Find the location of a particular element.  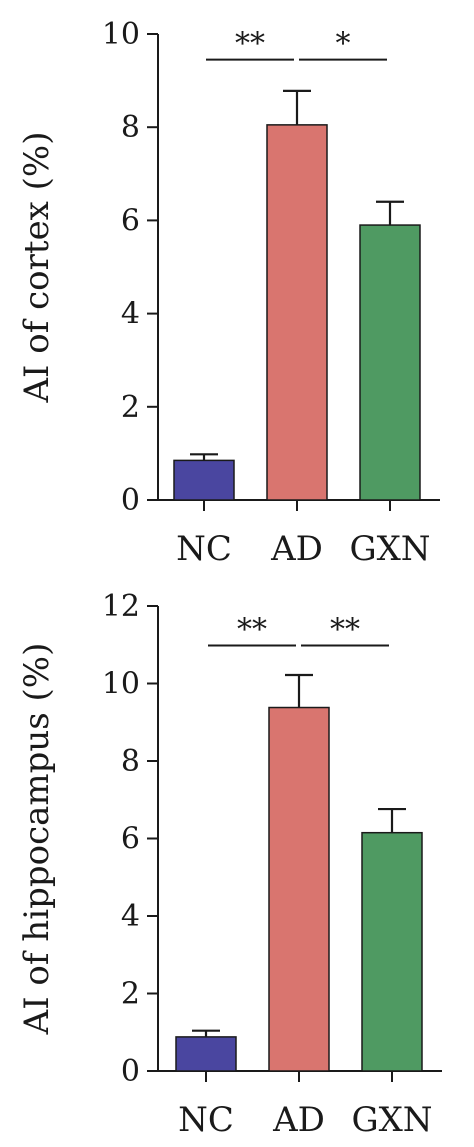

significance-label: * is located at coordinates (343, 44).